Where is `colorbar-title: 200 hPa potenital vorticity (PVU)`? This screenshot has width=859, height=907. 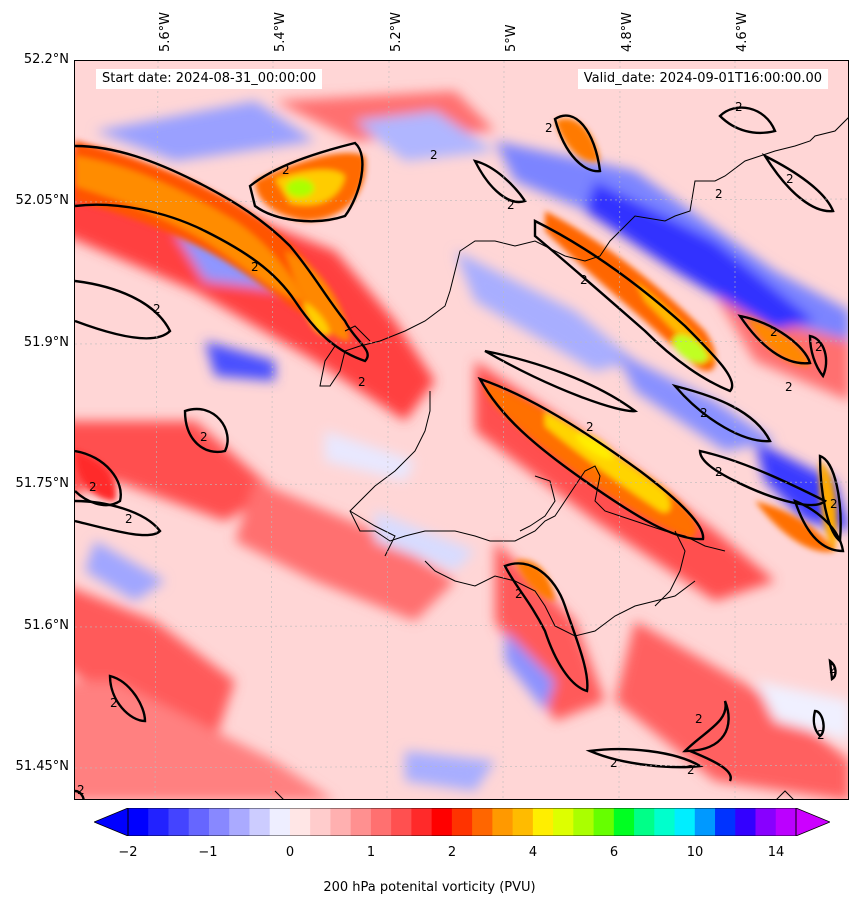 colorbar-title: 200 hPa potenital vorticity (PVU) is located at coordinates (429, 887).